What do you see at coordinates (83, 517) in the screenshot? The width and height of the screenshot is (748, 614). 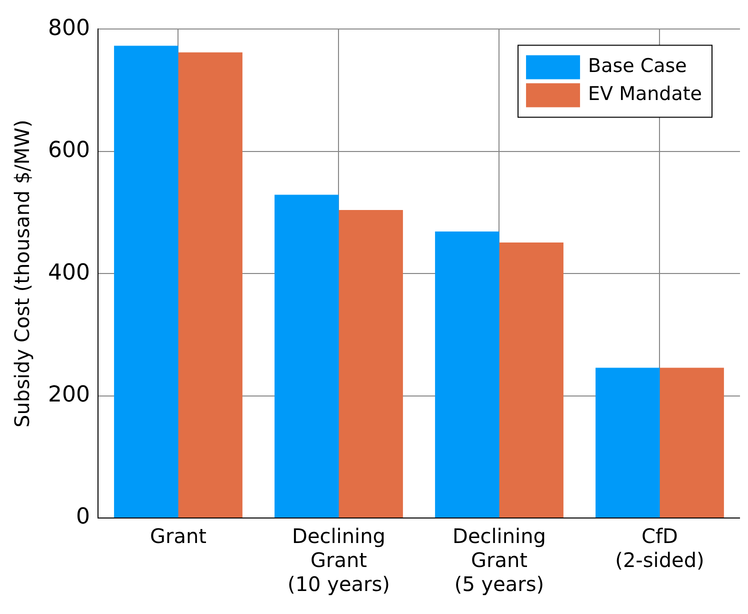 I see `y-tick-label: 0` at bounding box center [83, 517].